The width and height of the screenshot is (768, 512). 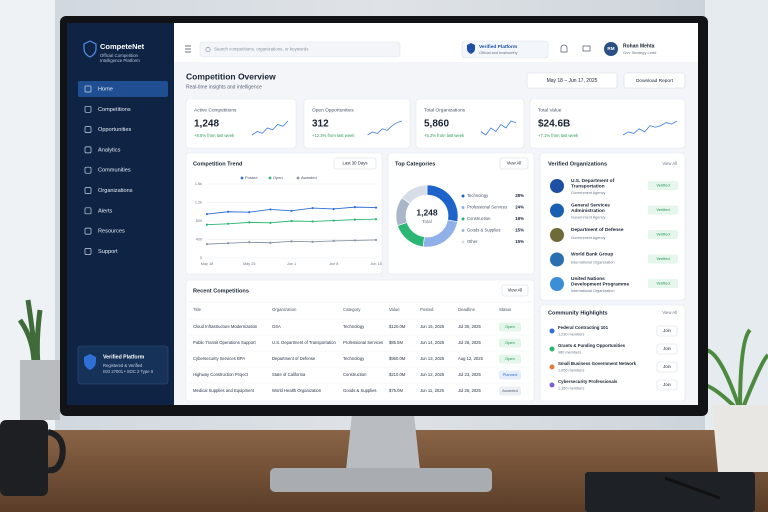 I want to click on nav-item: Analytics, so click(x=109, y=150).